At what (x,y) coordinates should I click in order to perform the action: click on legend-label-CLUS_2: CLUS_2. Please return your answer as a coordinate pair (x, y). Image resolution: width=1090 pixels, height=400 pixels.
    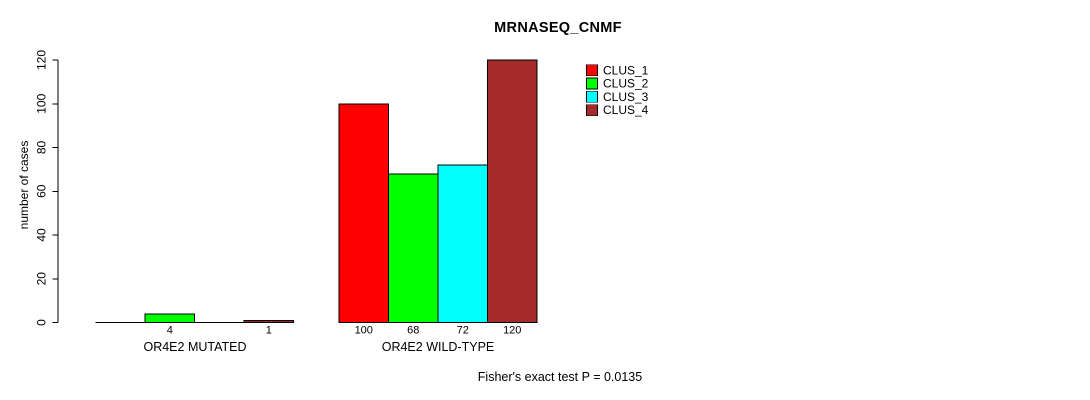
    Looking at the image, I should click on (626, 84).